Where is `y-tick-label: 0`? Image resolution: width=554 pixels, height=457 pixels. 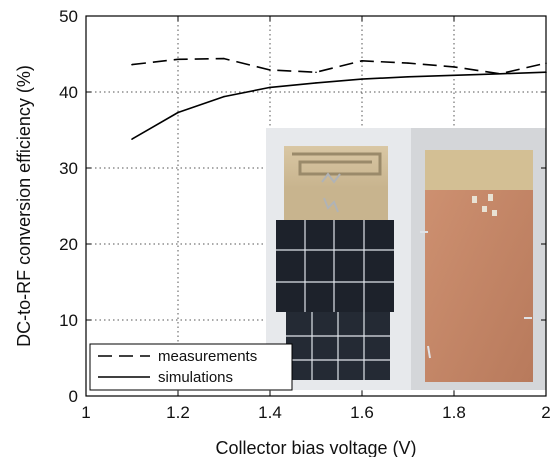
y-tick-label: 0 is located at coordinates (73, 396).